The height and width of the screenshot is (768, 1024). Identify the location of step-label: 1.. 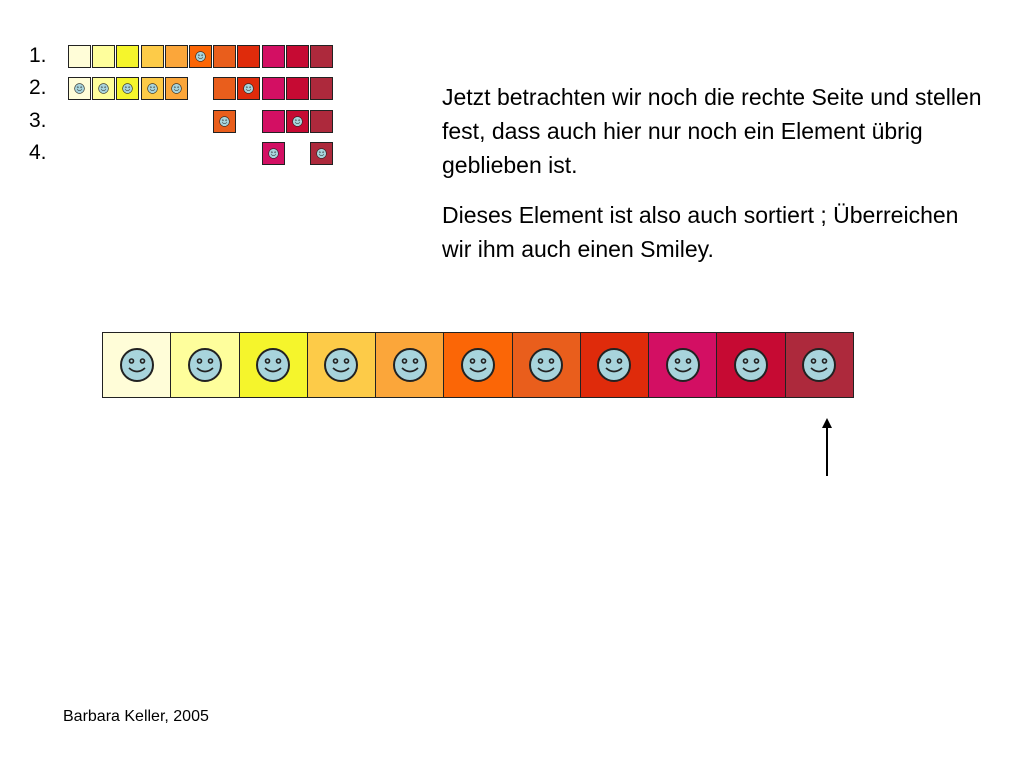
(38, 55).